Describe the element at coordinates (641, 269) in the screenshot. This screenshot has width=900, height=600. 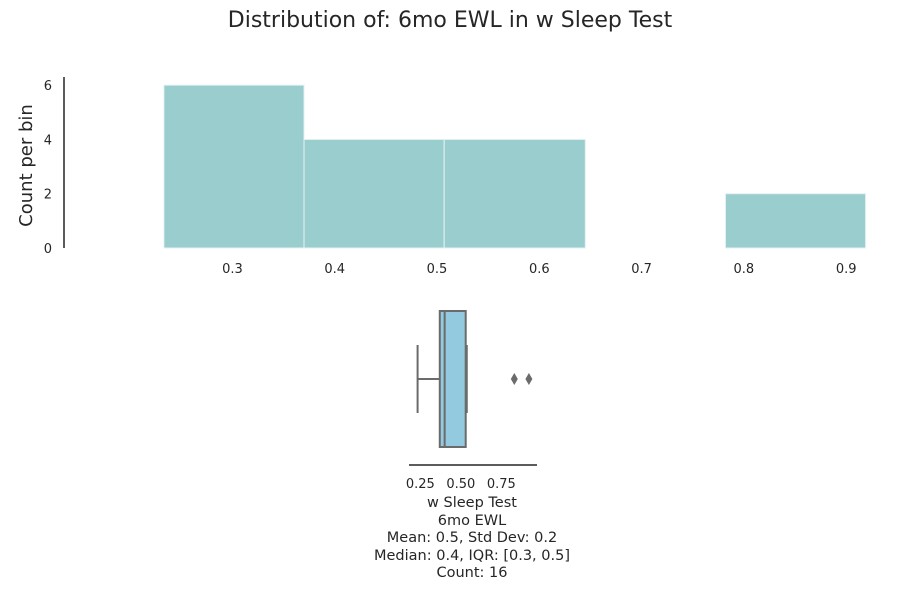
I see `x-tick-label: 0.7` at that location.